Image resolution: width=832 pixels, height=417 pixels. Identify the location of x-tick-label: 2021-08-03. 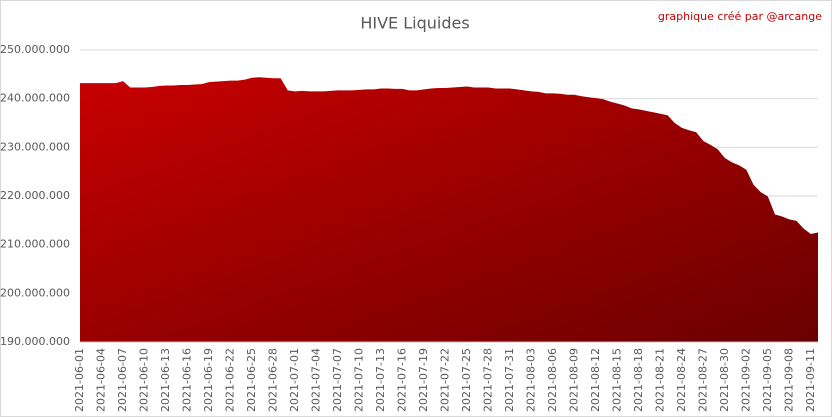
(530, 380).